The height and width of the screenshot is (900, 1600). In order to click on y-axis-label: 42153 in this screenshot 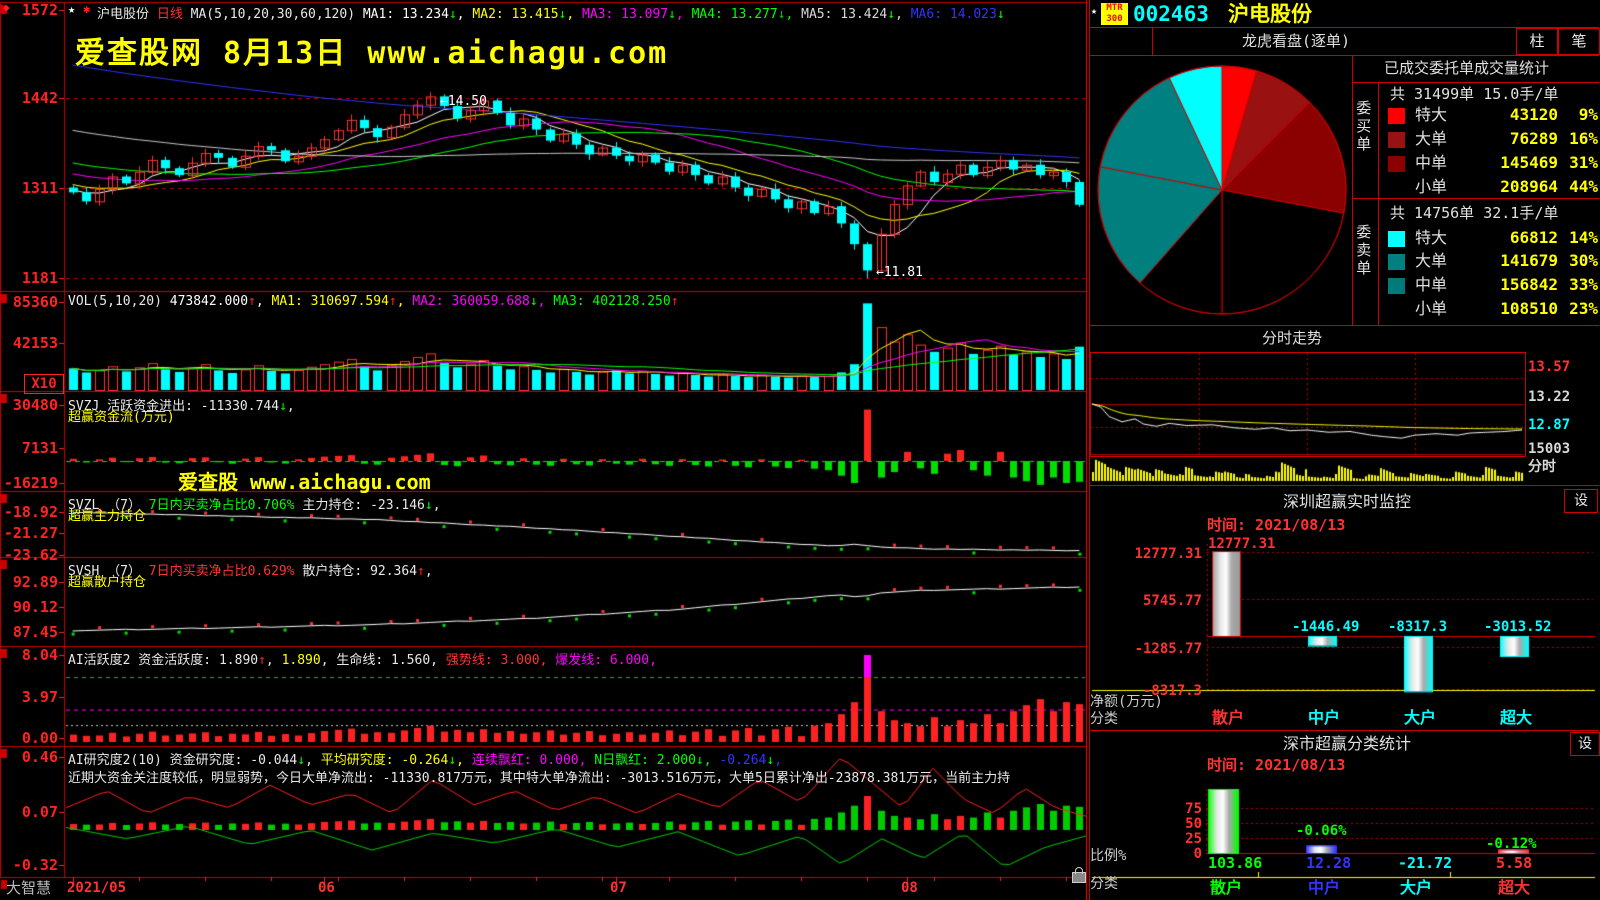, I will do `click(35, 343)`.